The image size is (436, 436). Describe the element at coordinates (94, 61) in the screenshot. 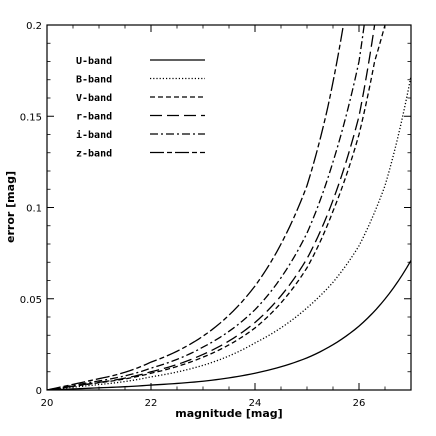

I see `legend-label: U-band` at that location.